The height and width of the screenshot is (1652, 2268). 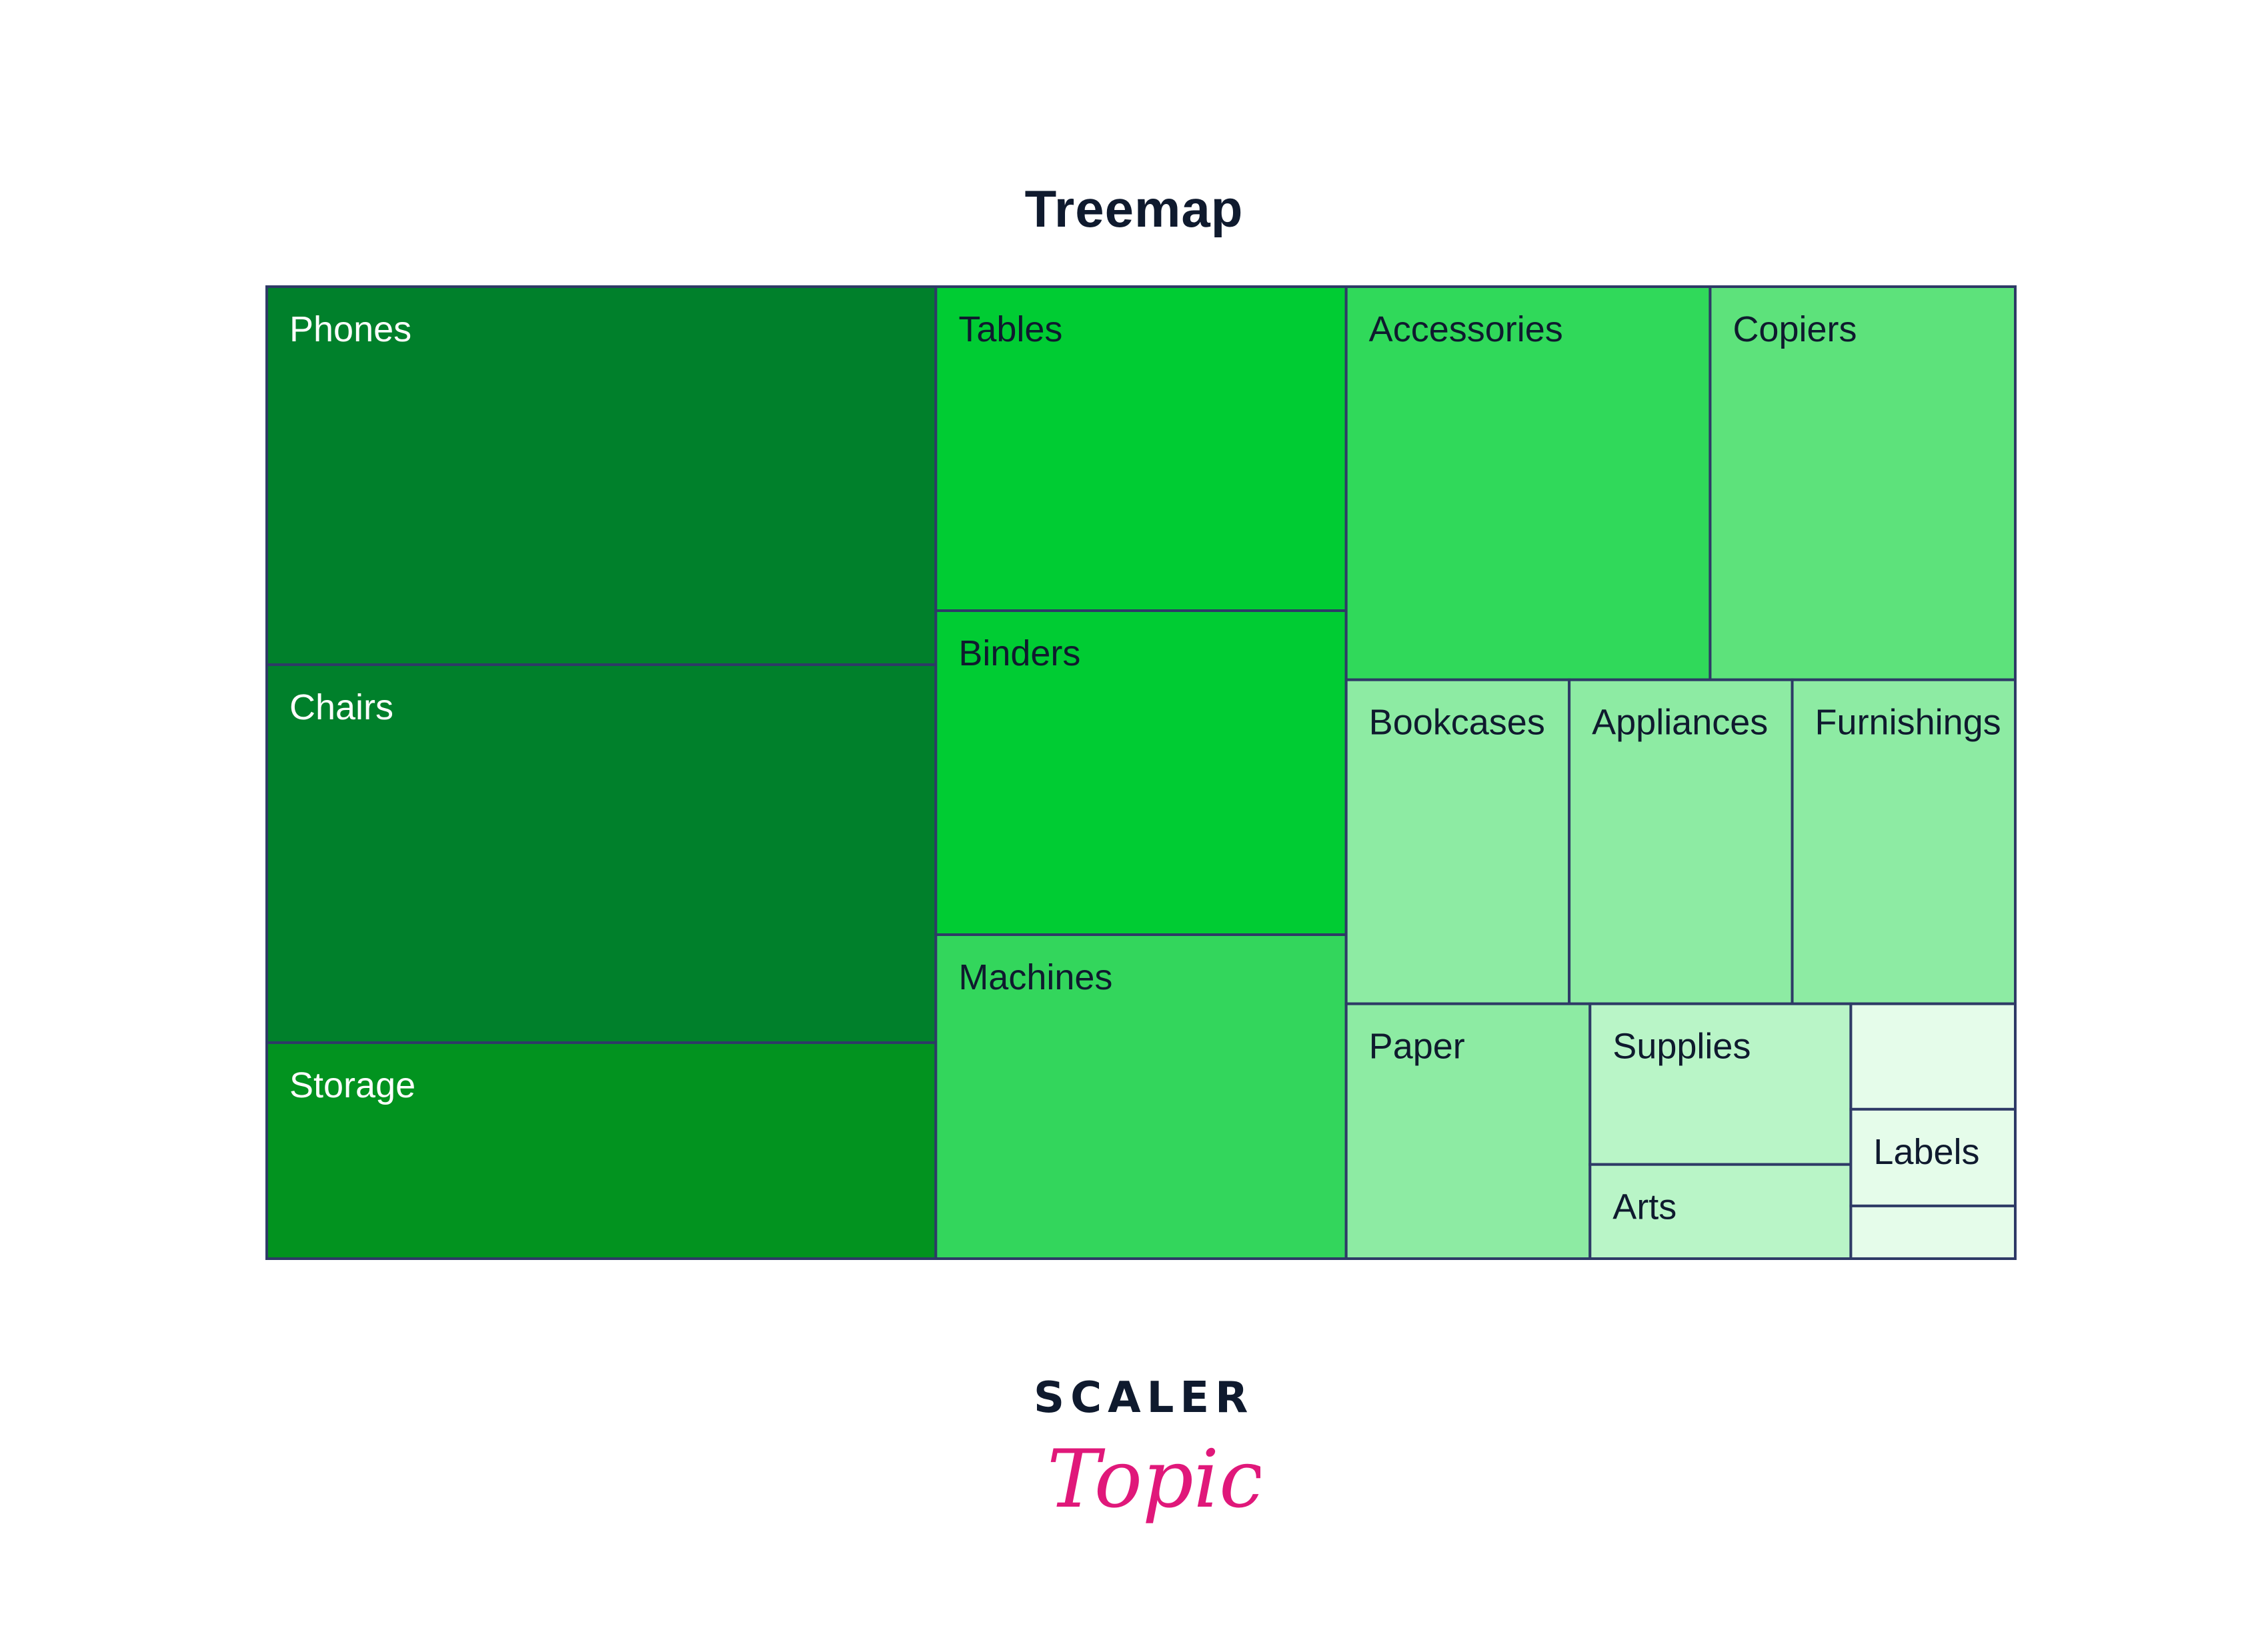 I want to click on tile-binders, so click(x=1141, y=772).